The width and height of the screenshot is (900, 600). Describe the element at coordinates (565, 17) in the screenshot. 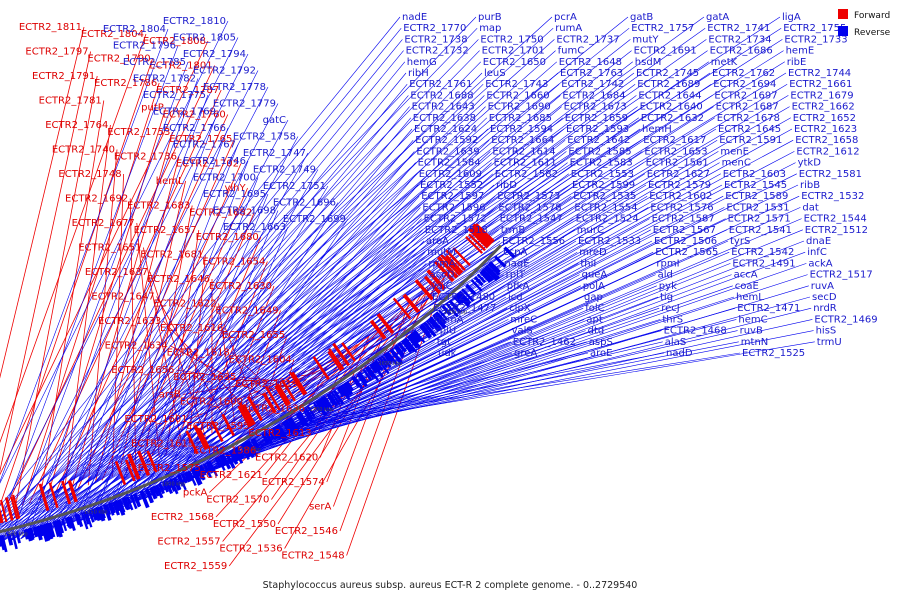

I see `reverse-gene-label: pcrA` at that location.